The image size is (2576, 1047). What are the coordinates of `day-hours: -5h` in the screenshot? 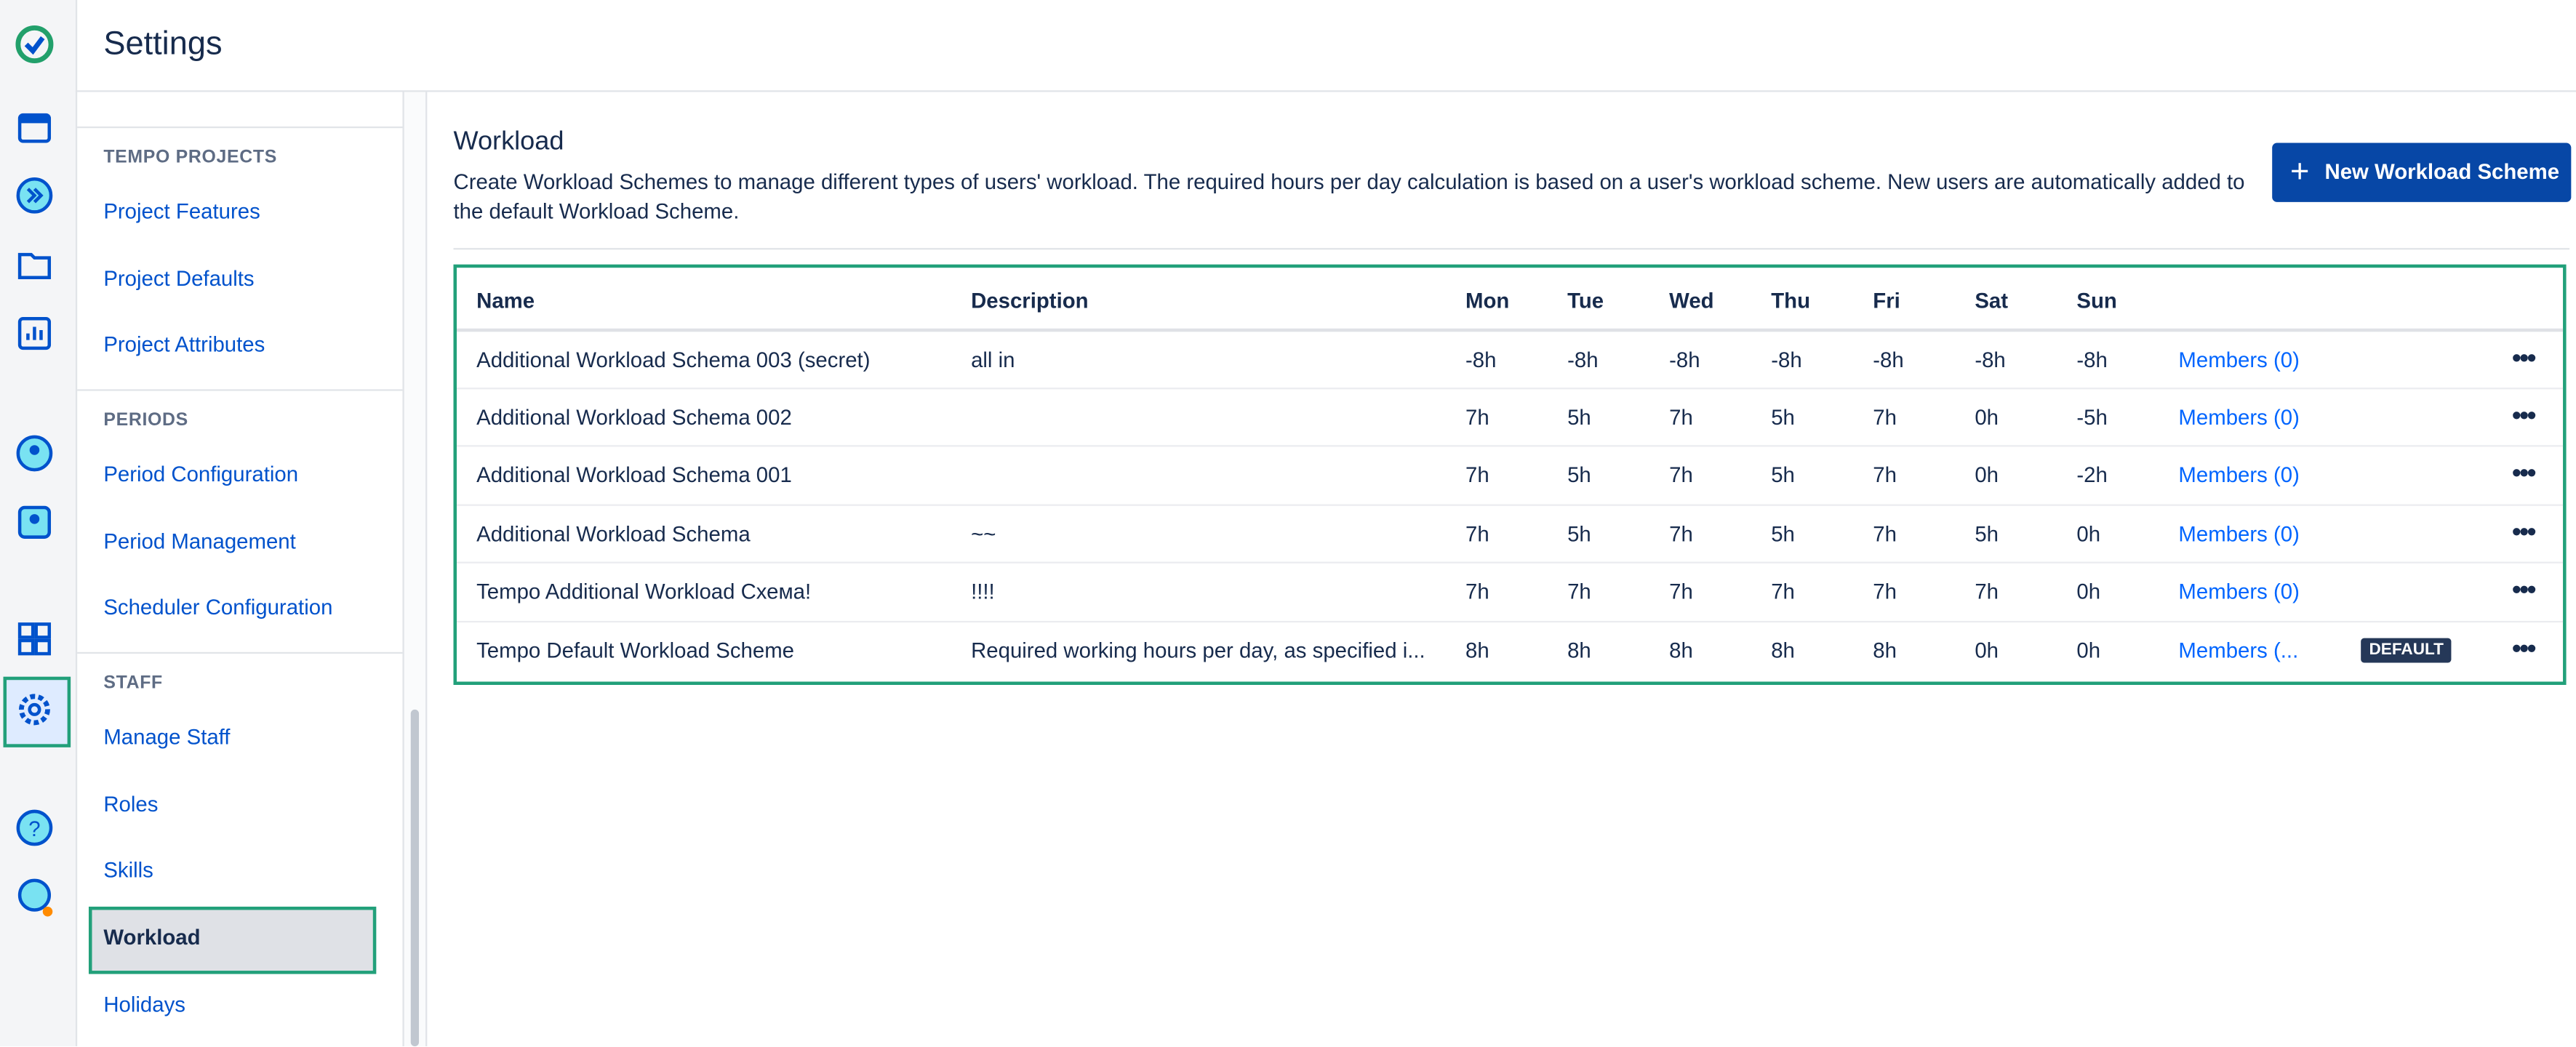 It's located at (2092, 417).